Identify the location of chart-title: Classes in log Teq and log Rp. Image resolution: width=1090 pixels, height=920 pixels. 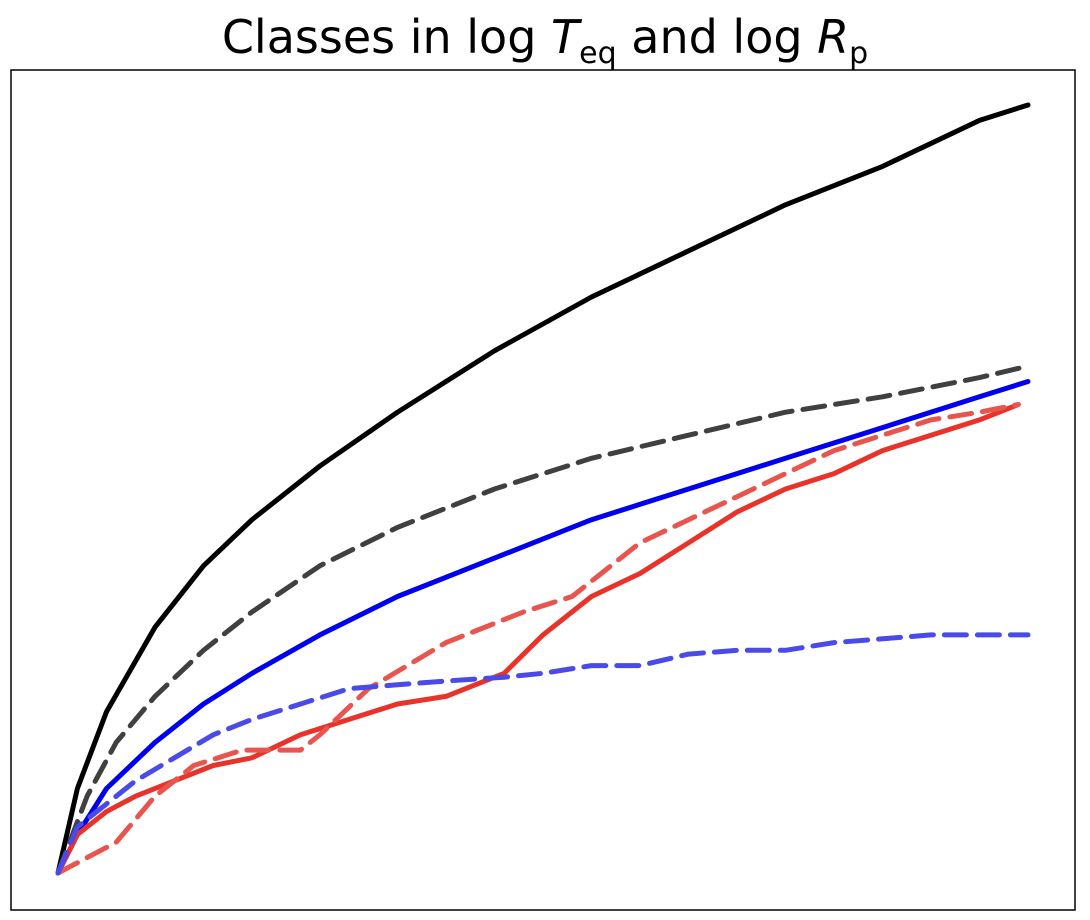
(545, 40).